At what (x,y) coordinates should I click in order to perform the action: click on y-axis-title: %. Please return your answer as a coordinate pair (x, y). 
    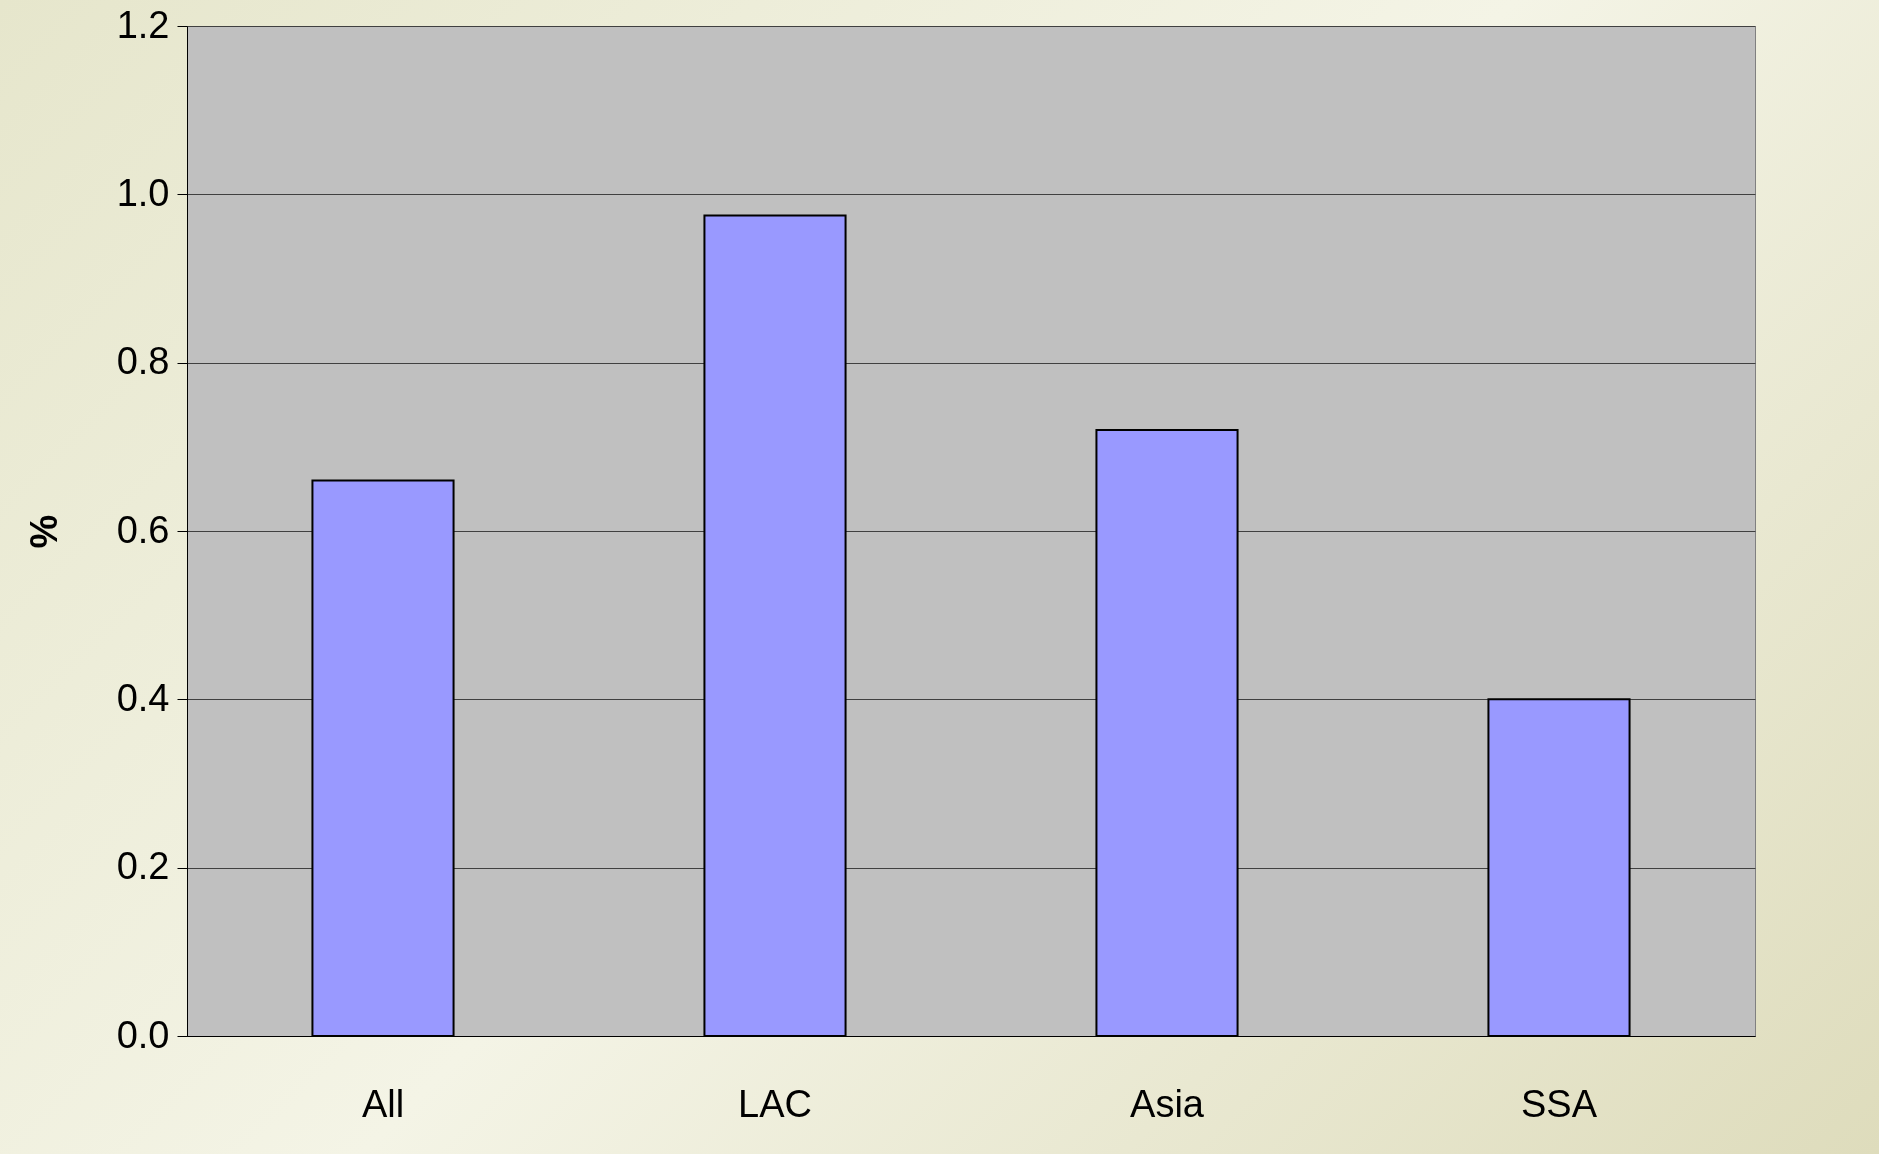
    Looking at the image, I should click on (43, 531).